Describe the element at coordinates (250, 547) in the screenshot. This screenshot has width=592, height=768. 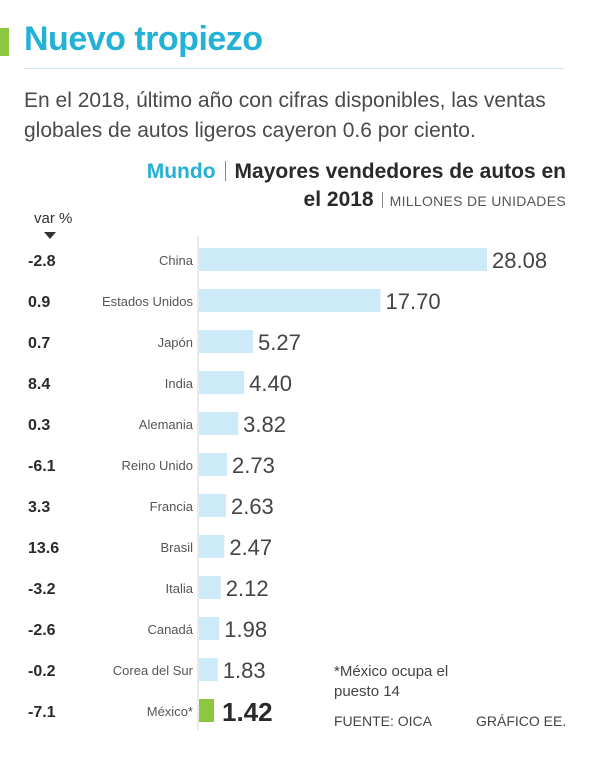
I see `data-label: 2.47` at that location.